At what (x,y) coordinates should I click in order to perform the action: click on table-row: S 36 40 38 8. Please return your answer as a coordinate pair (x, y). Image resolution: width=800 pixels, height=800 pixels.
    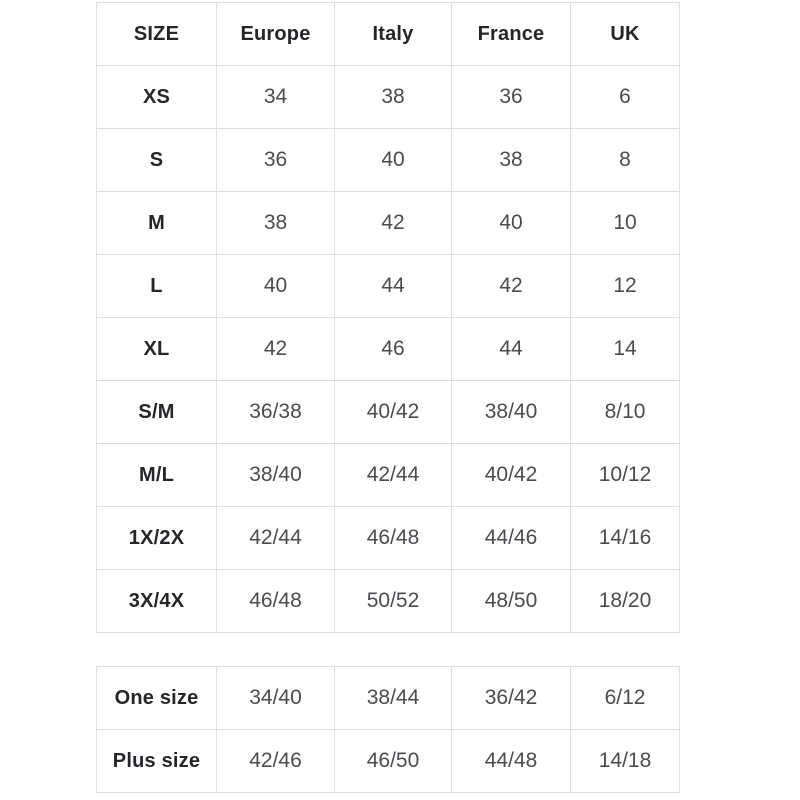
    Looking at the image, I should click on (388, 160).